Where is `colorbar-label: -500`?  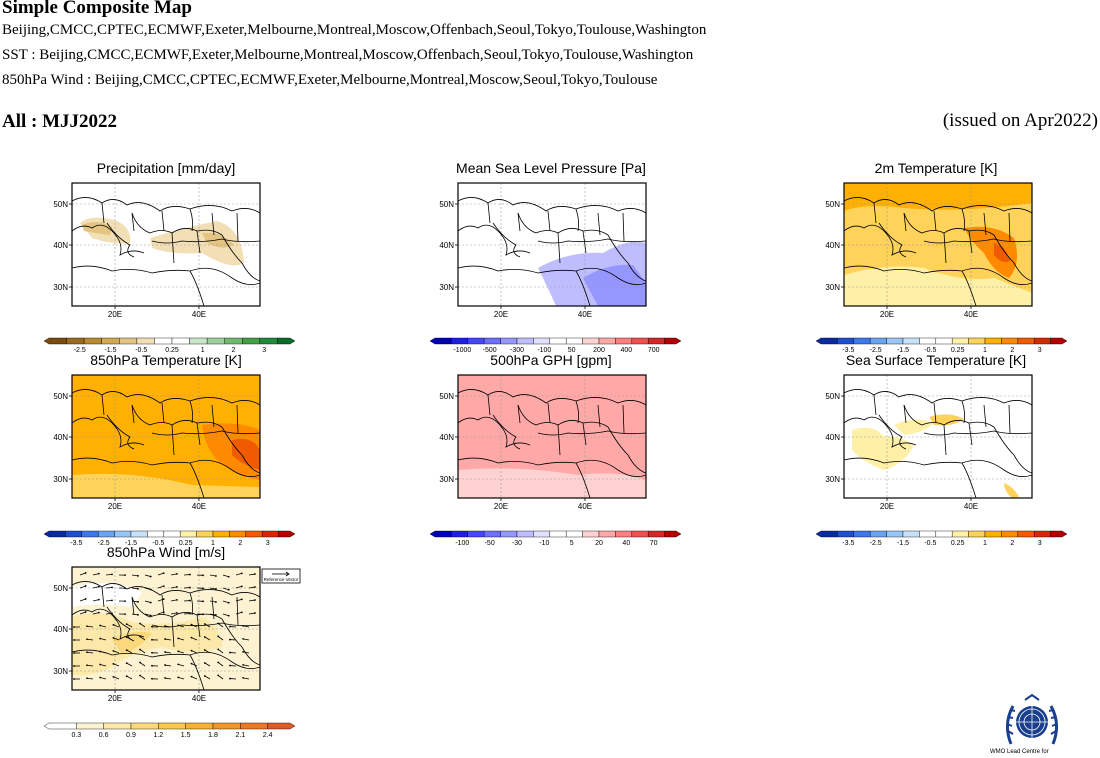
colorbar-label: -500 is located at coordinates (490, 350).